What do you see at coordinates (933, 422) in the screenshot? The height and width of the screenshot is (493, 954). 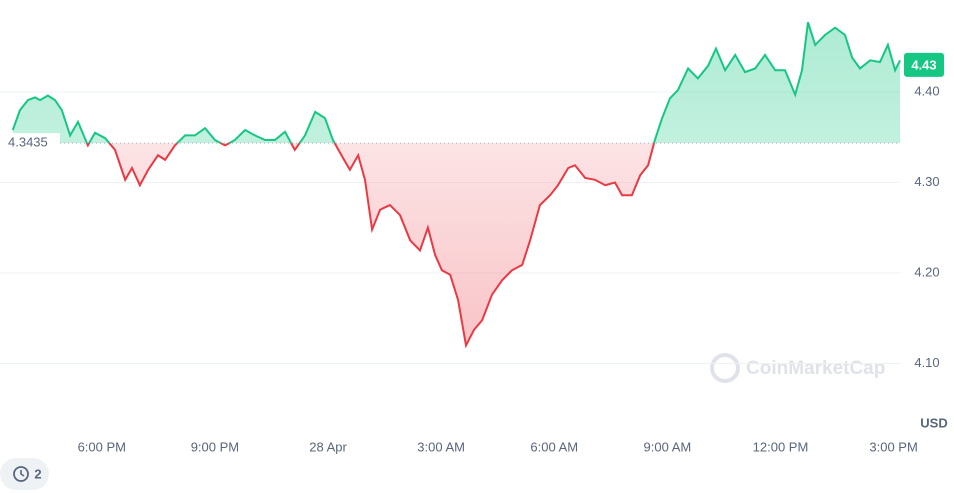 I see `unit-label: USD` at bounding box center [933, 422].